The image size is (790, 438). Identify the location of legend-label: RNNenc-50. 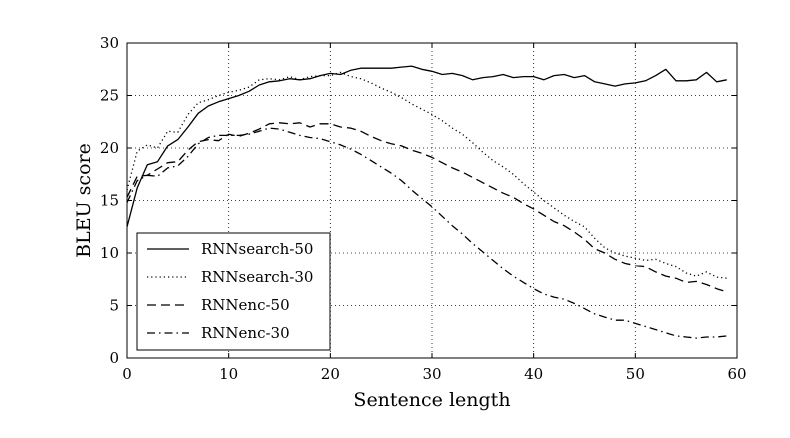
(245, 305).